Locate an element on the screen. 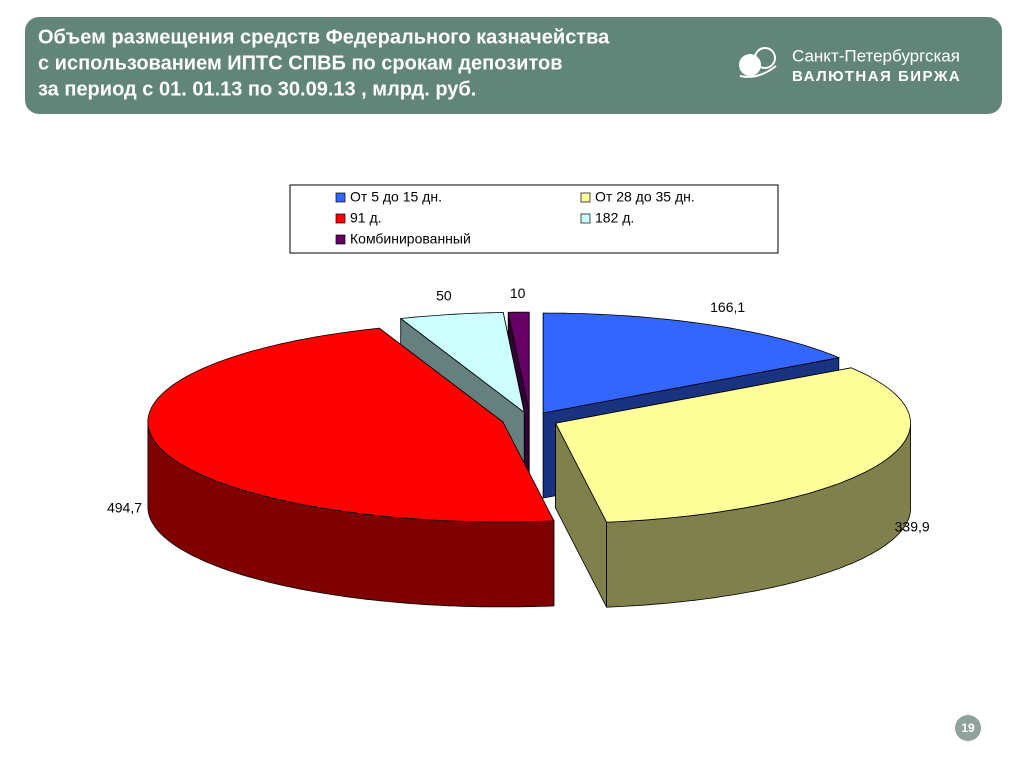 The height and width of the screenshot is (768, 1024). data-label: 166,1 is located at coordinates (727, 307).